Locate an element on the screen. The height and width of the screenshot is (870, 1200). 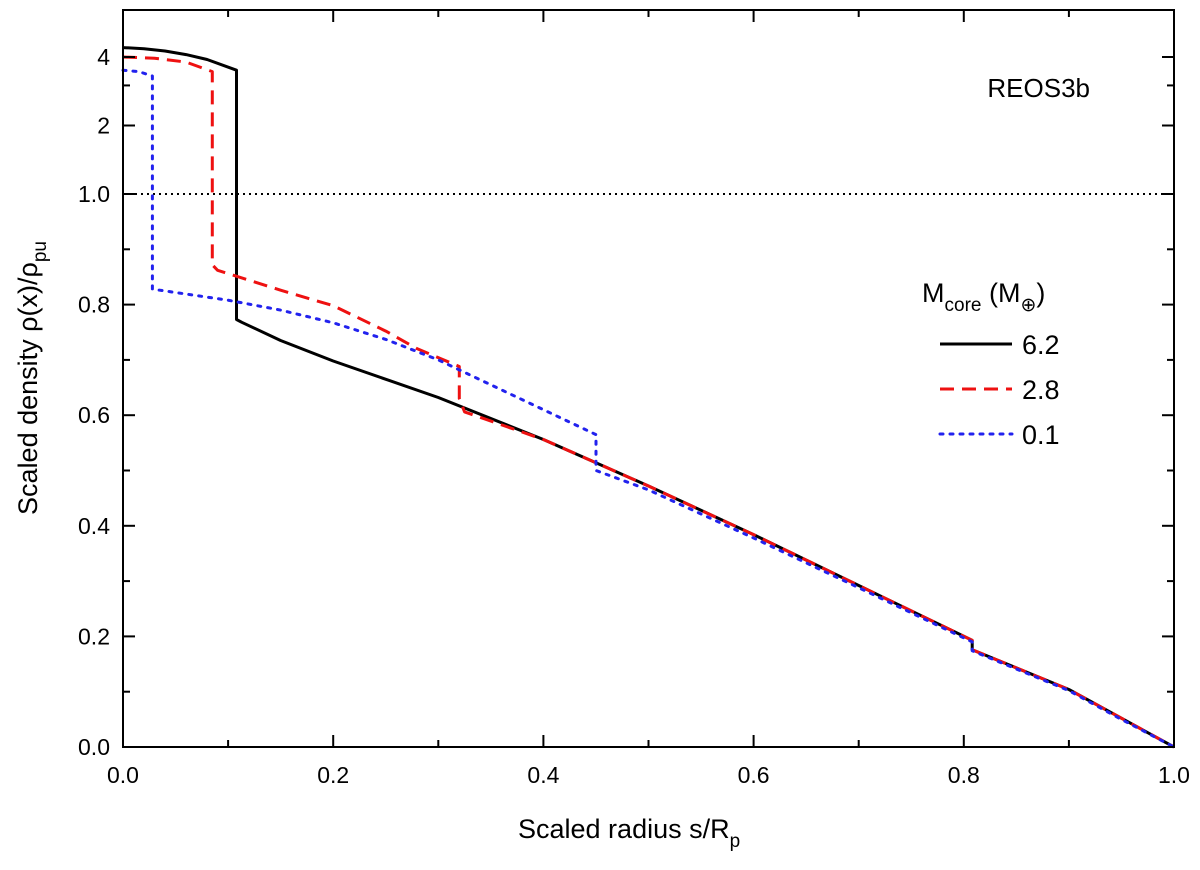
legend-label-6.2: 6.2 is located at coordinates (1041, 345).